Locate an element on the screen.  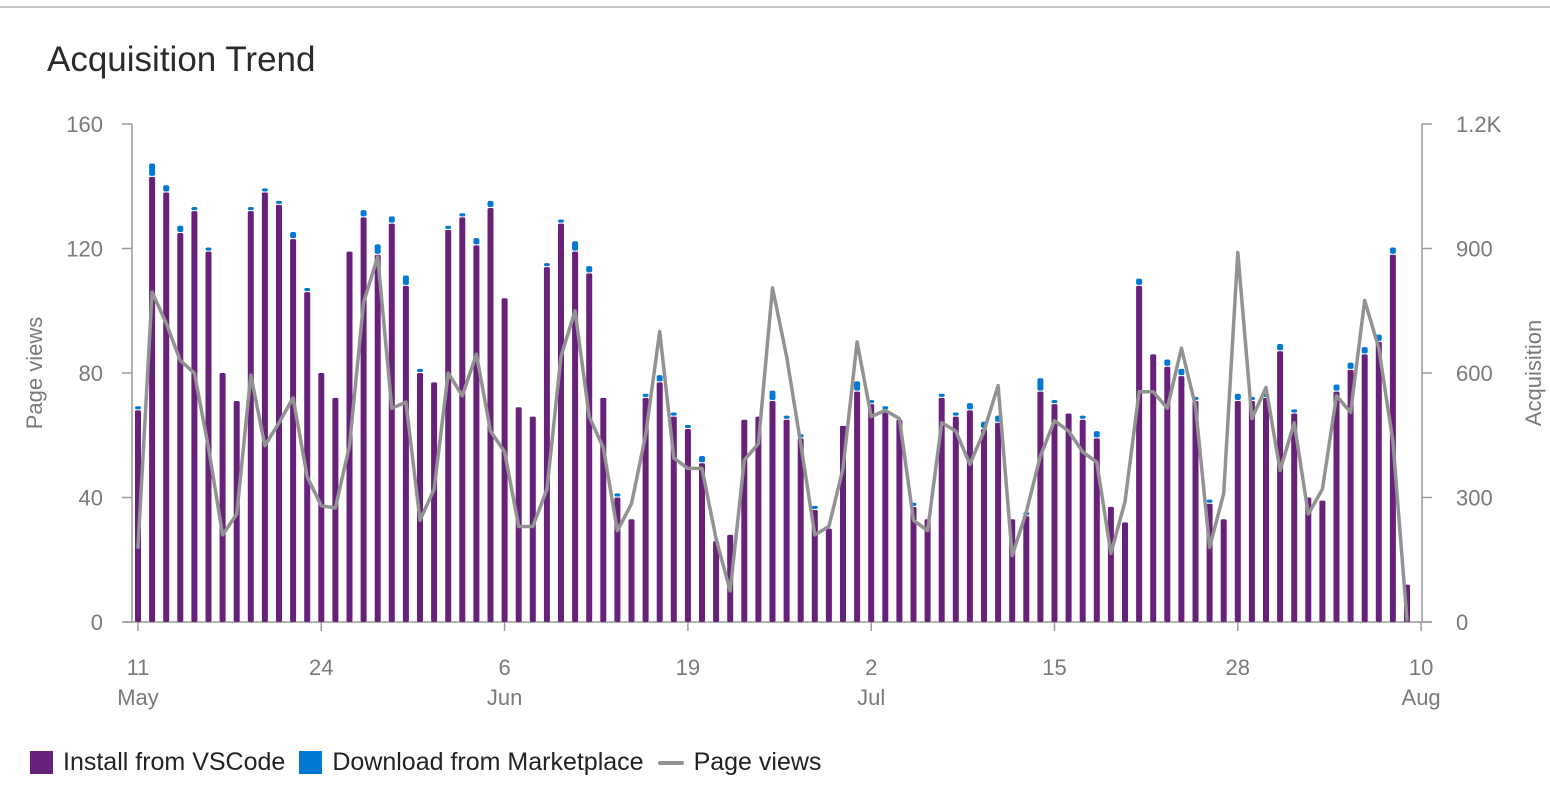
right-tick-label: 1.2K is located at coordinates (1479, 124).